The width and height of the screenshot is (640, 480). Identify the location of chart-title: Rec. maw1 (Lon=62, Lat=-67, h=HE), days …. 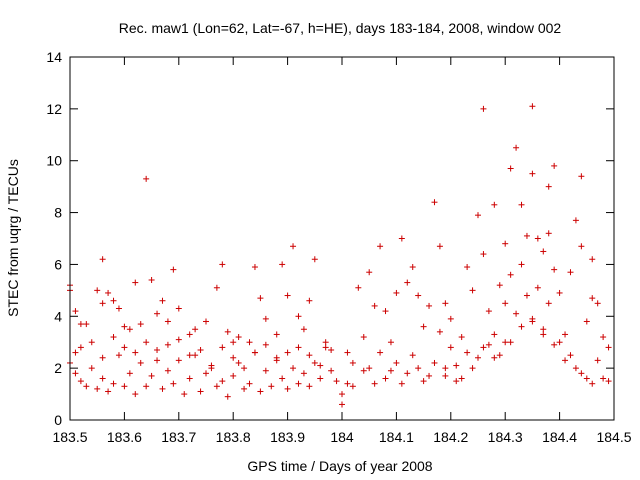
(340, 28).